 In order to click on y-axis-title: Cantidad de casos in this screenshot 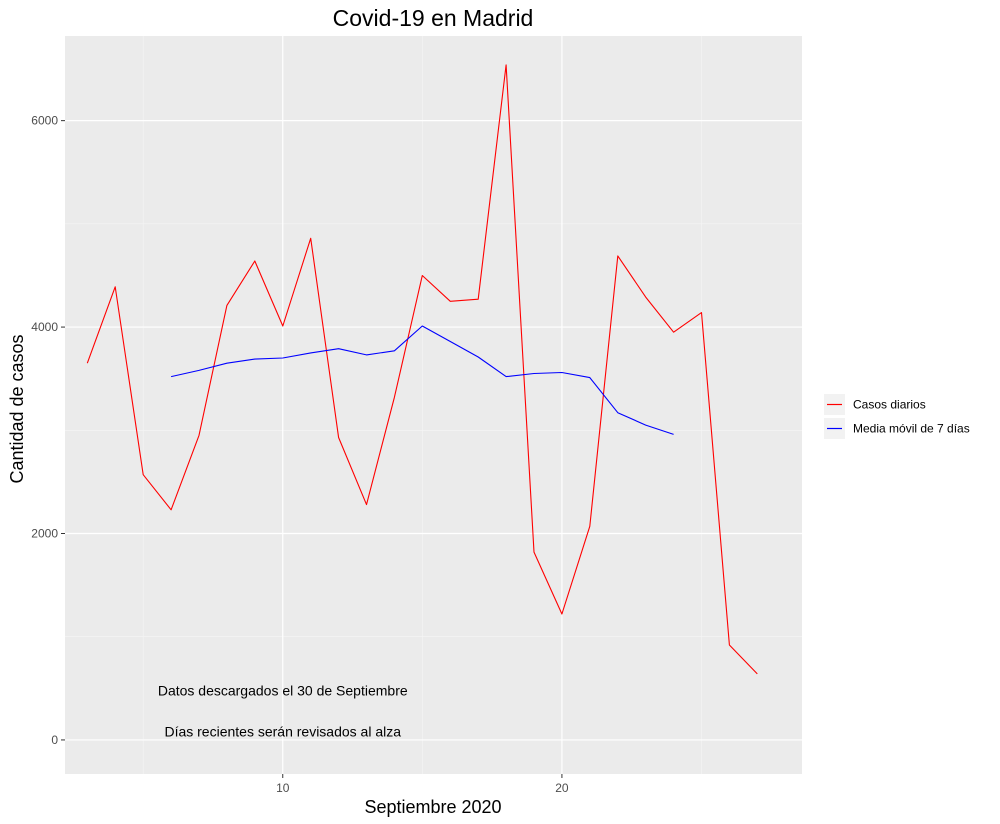, I will do `click(17, 408)`.